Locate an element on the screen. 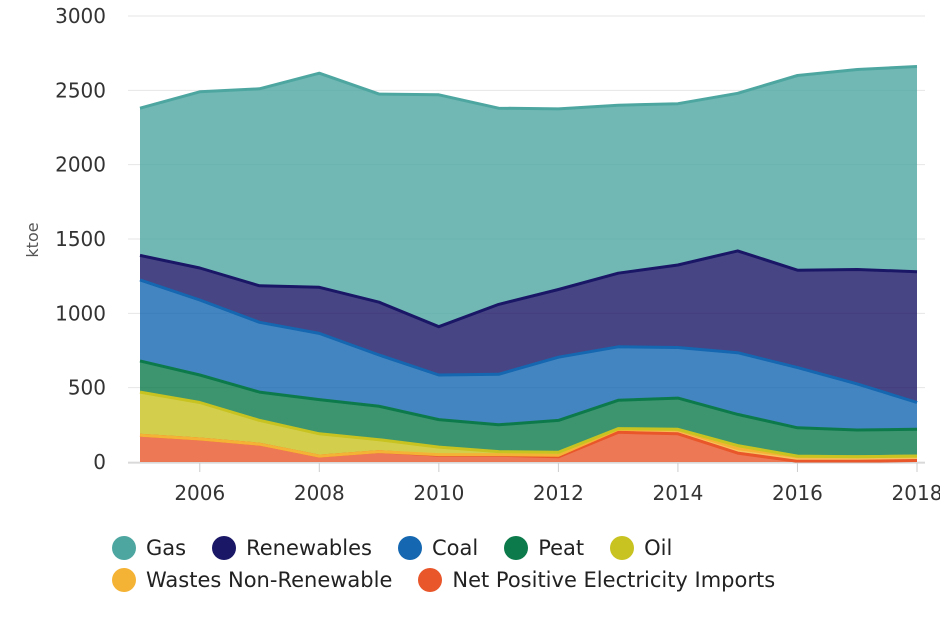 The image size is (940, 627). legend-item-renewables: Renewables is located at coordinates (292, 548).